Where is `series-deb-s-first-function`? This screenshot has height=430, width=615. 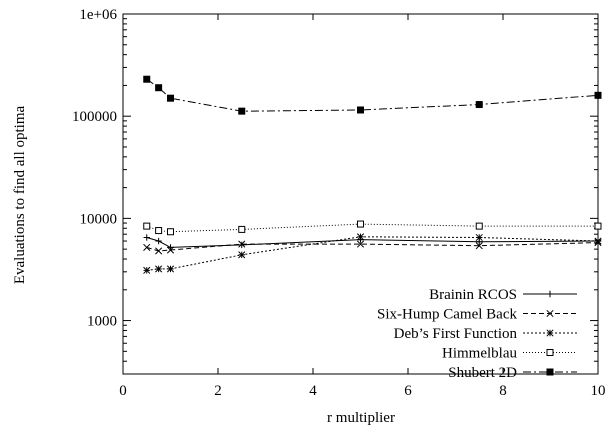
series-deb-s-first-function is located at coordinates (372, 253).